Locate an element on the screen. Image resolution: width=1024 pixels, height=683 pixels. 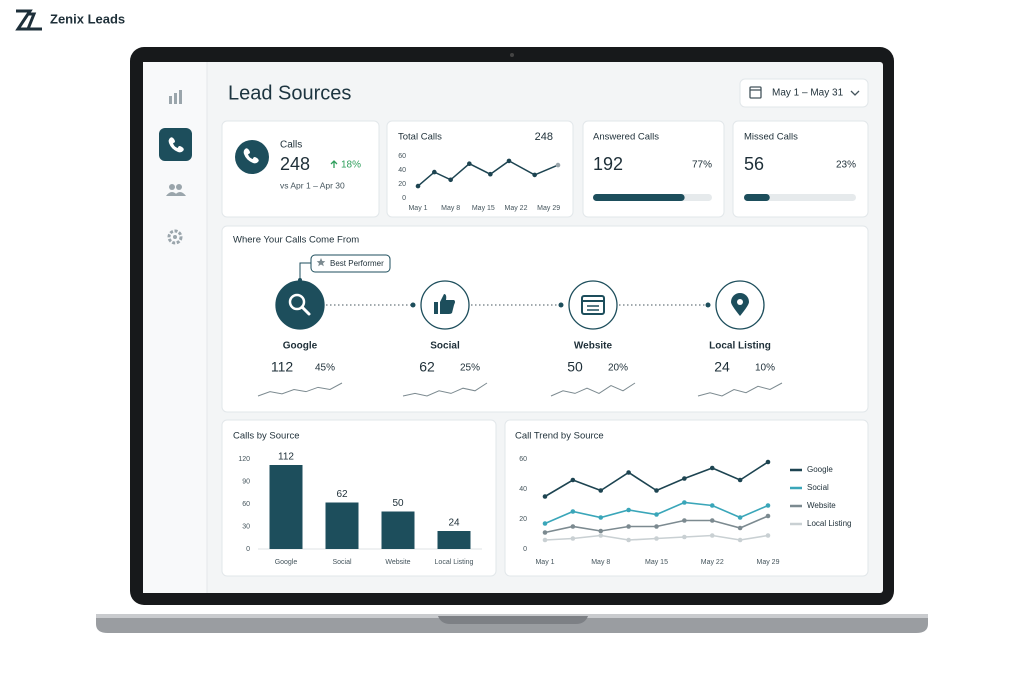
y-tick-label: 20 is located at coordinates (523, 519).